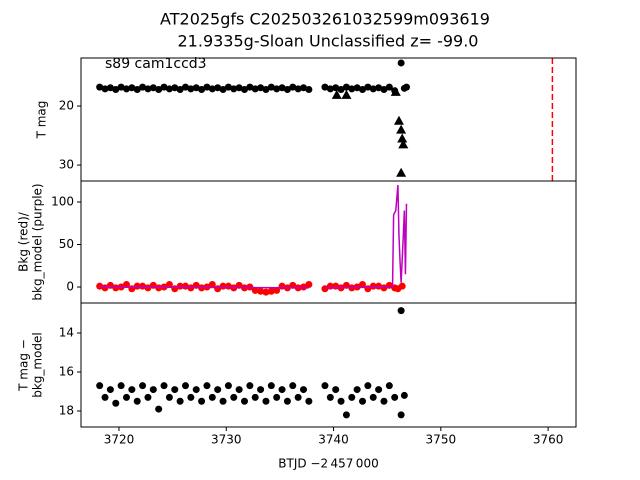 Image resolution: width=640 pixels, height=480 pixels. What do you see at coordinates (66, 411) in the screenshot?
I see `y-tick-label: 18` at bounding box center [66, 411].